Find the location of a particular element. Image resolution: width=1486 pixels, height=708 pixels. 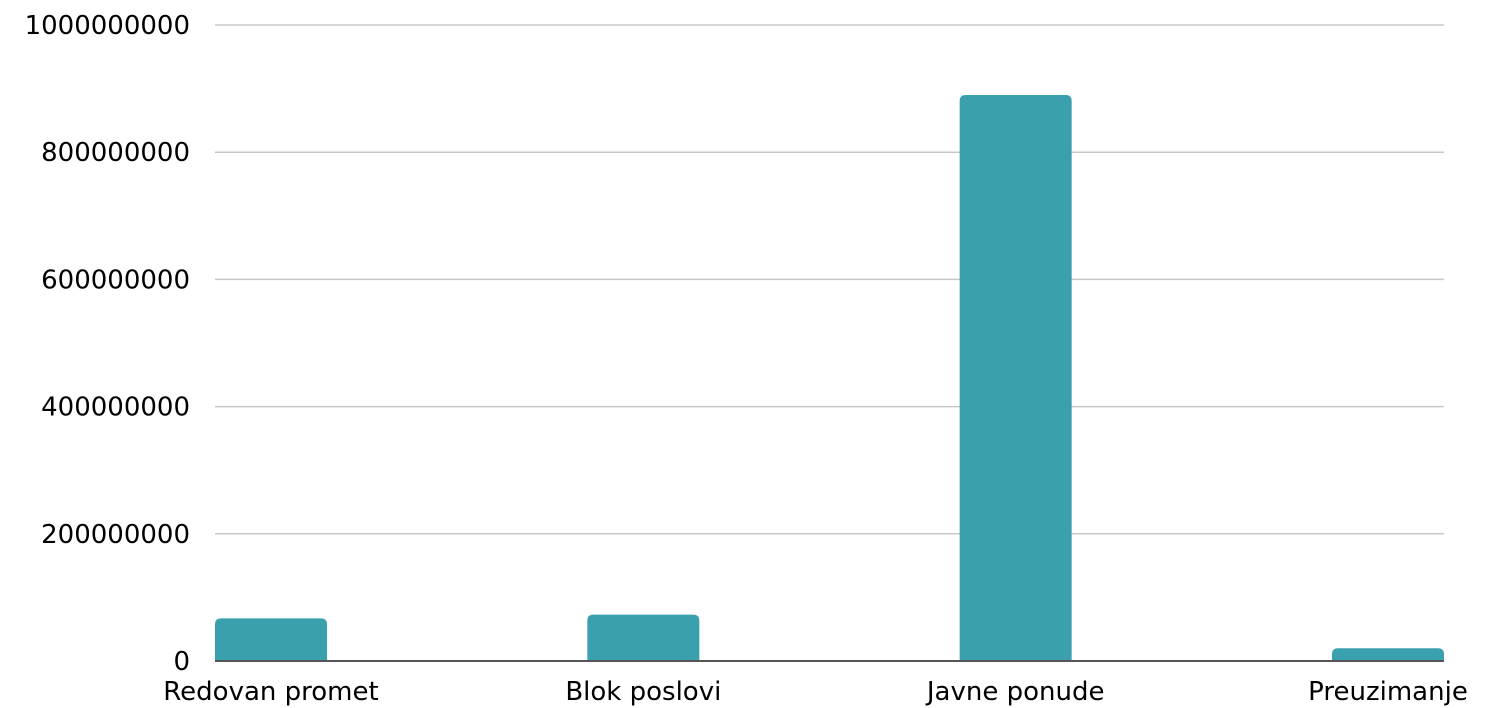

x-category-label: Redovan promet is located at coordinates (270, 692).